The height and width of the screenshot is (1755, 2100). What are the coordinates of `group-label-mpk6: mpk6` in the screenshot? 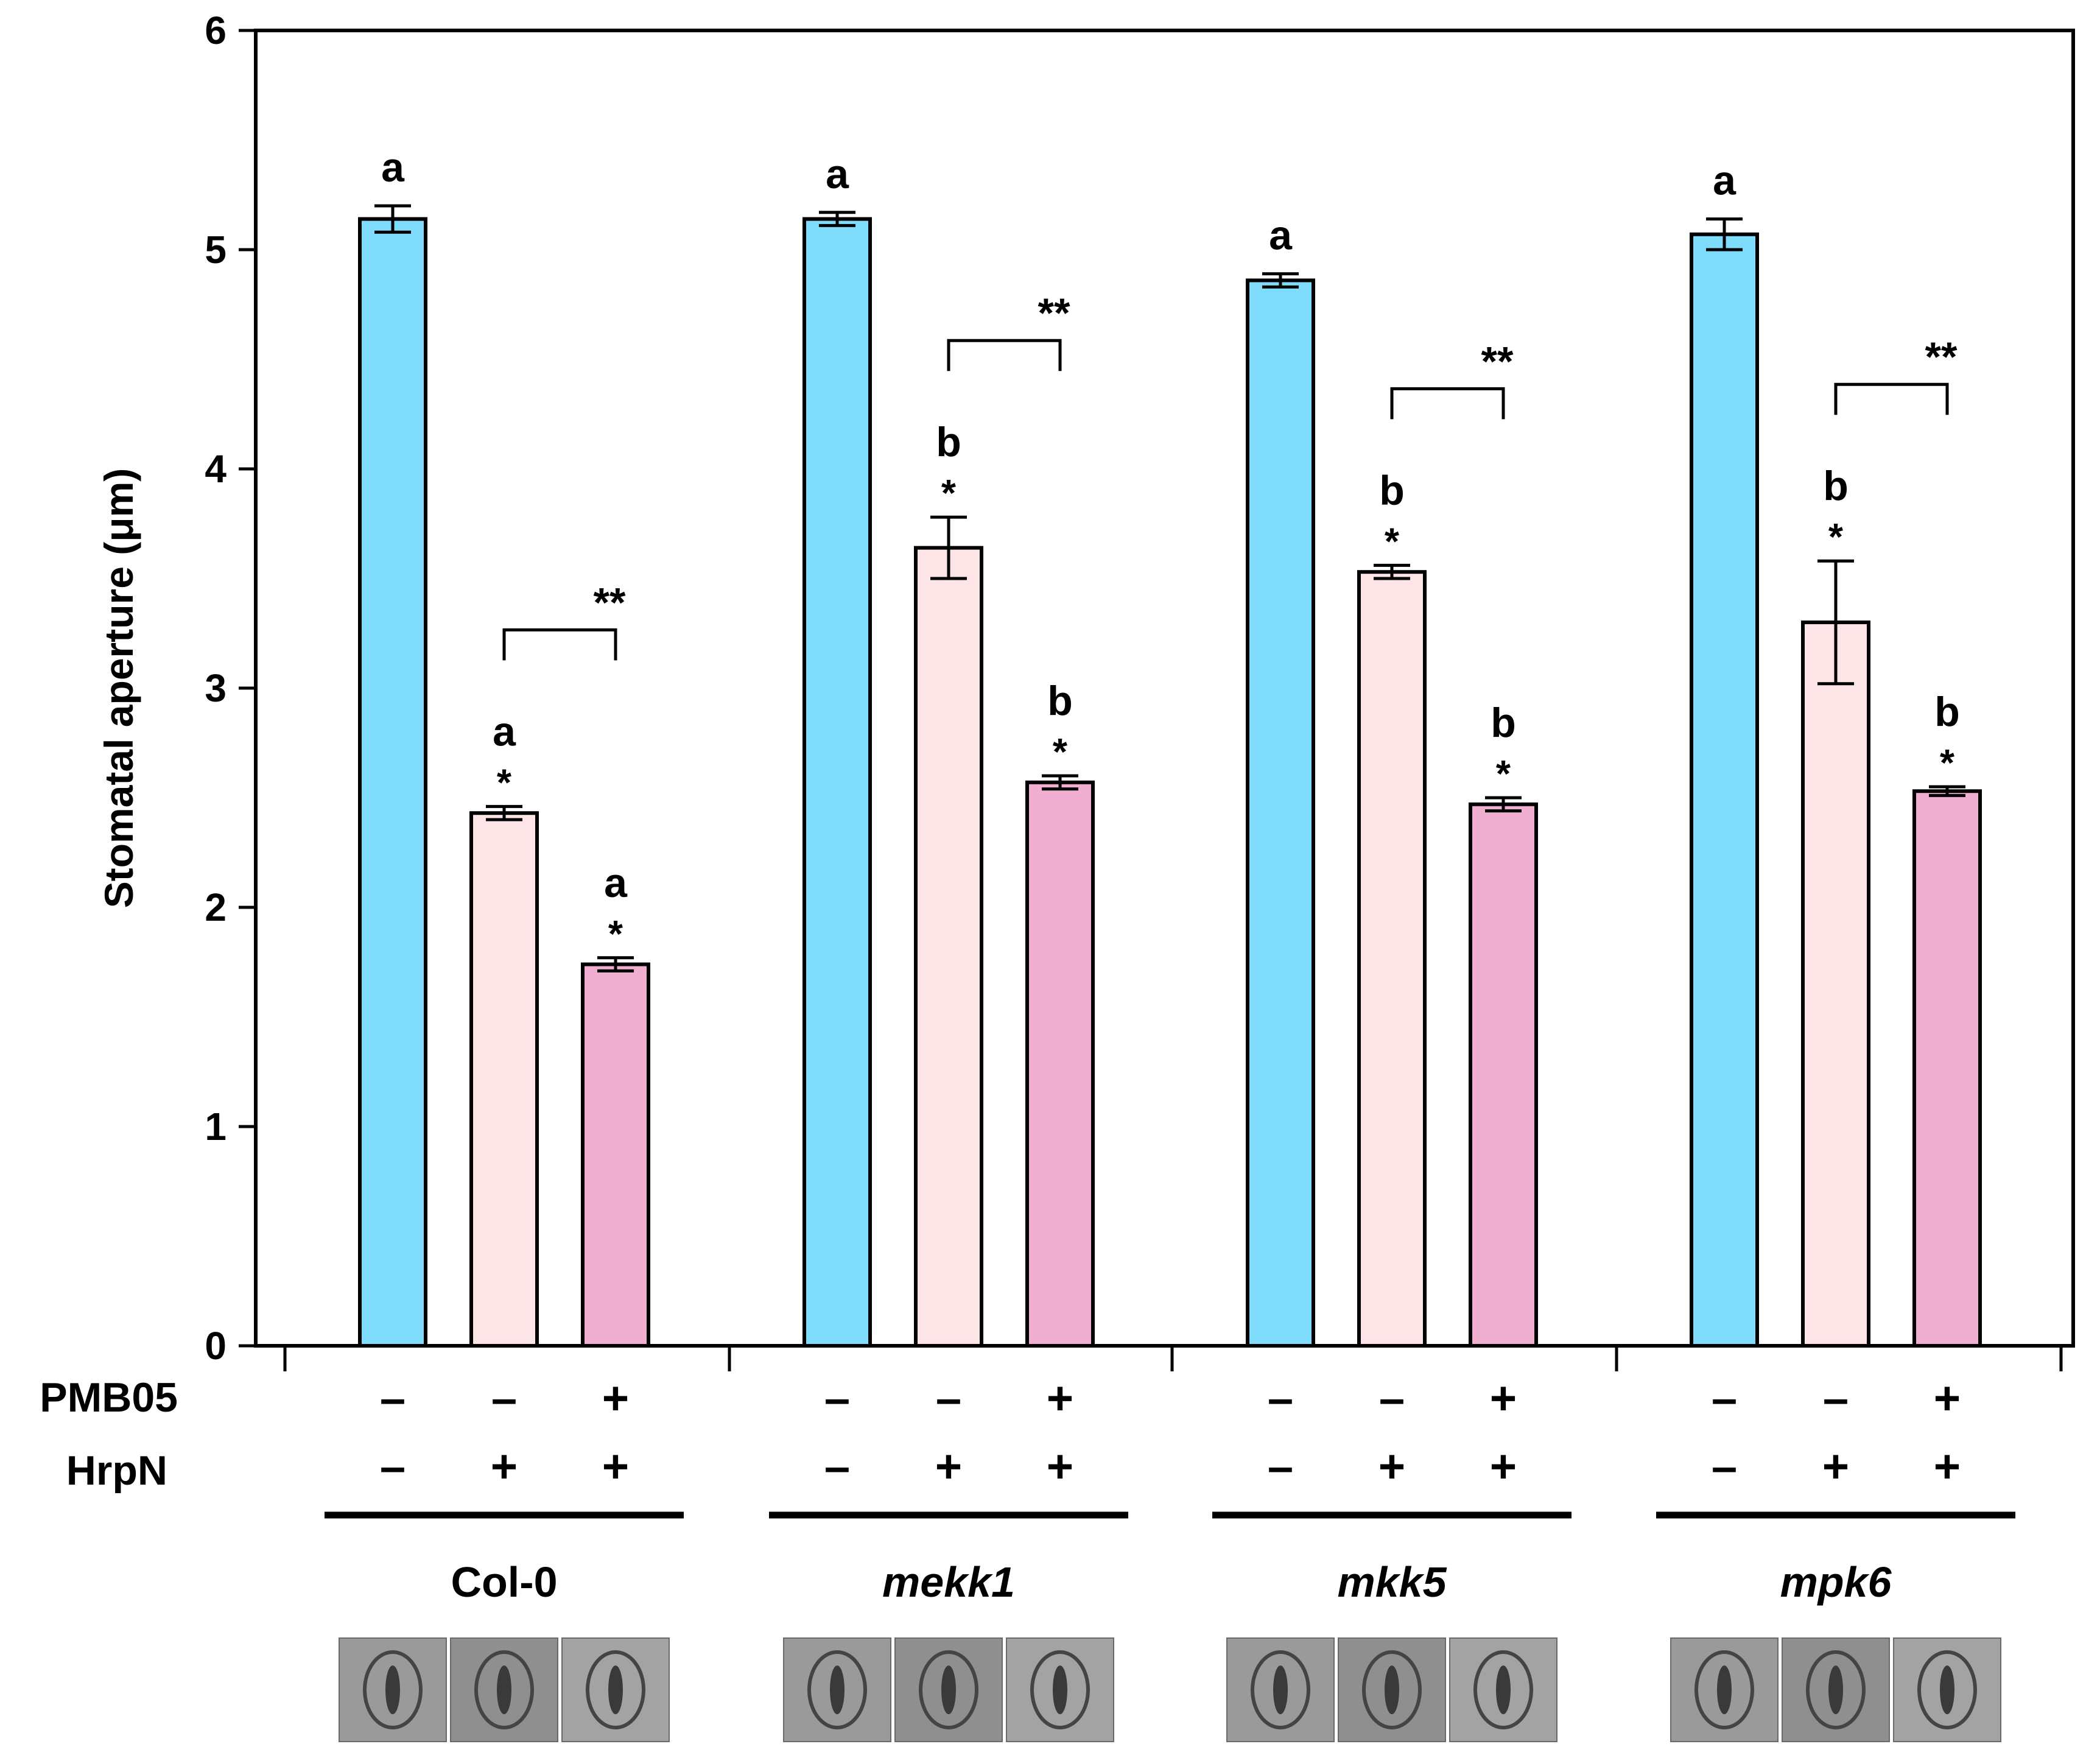 It's located at (1836, 1582).